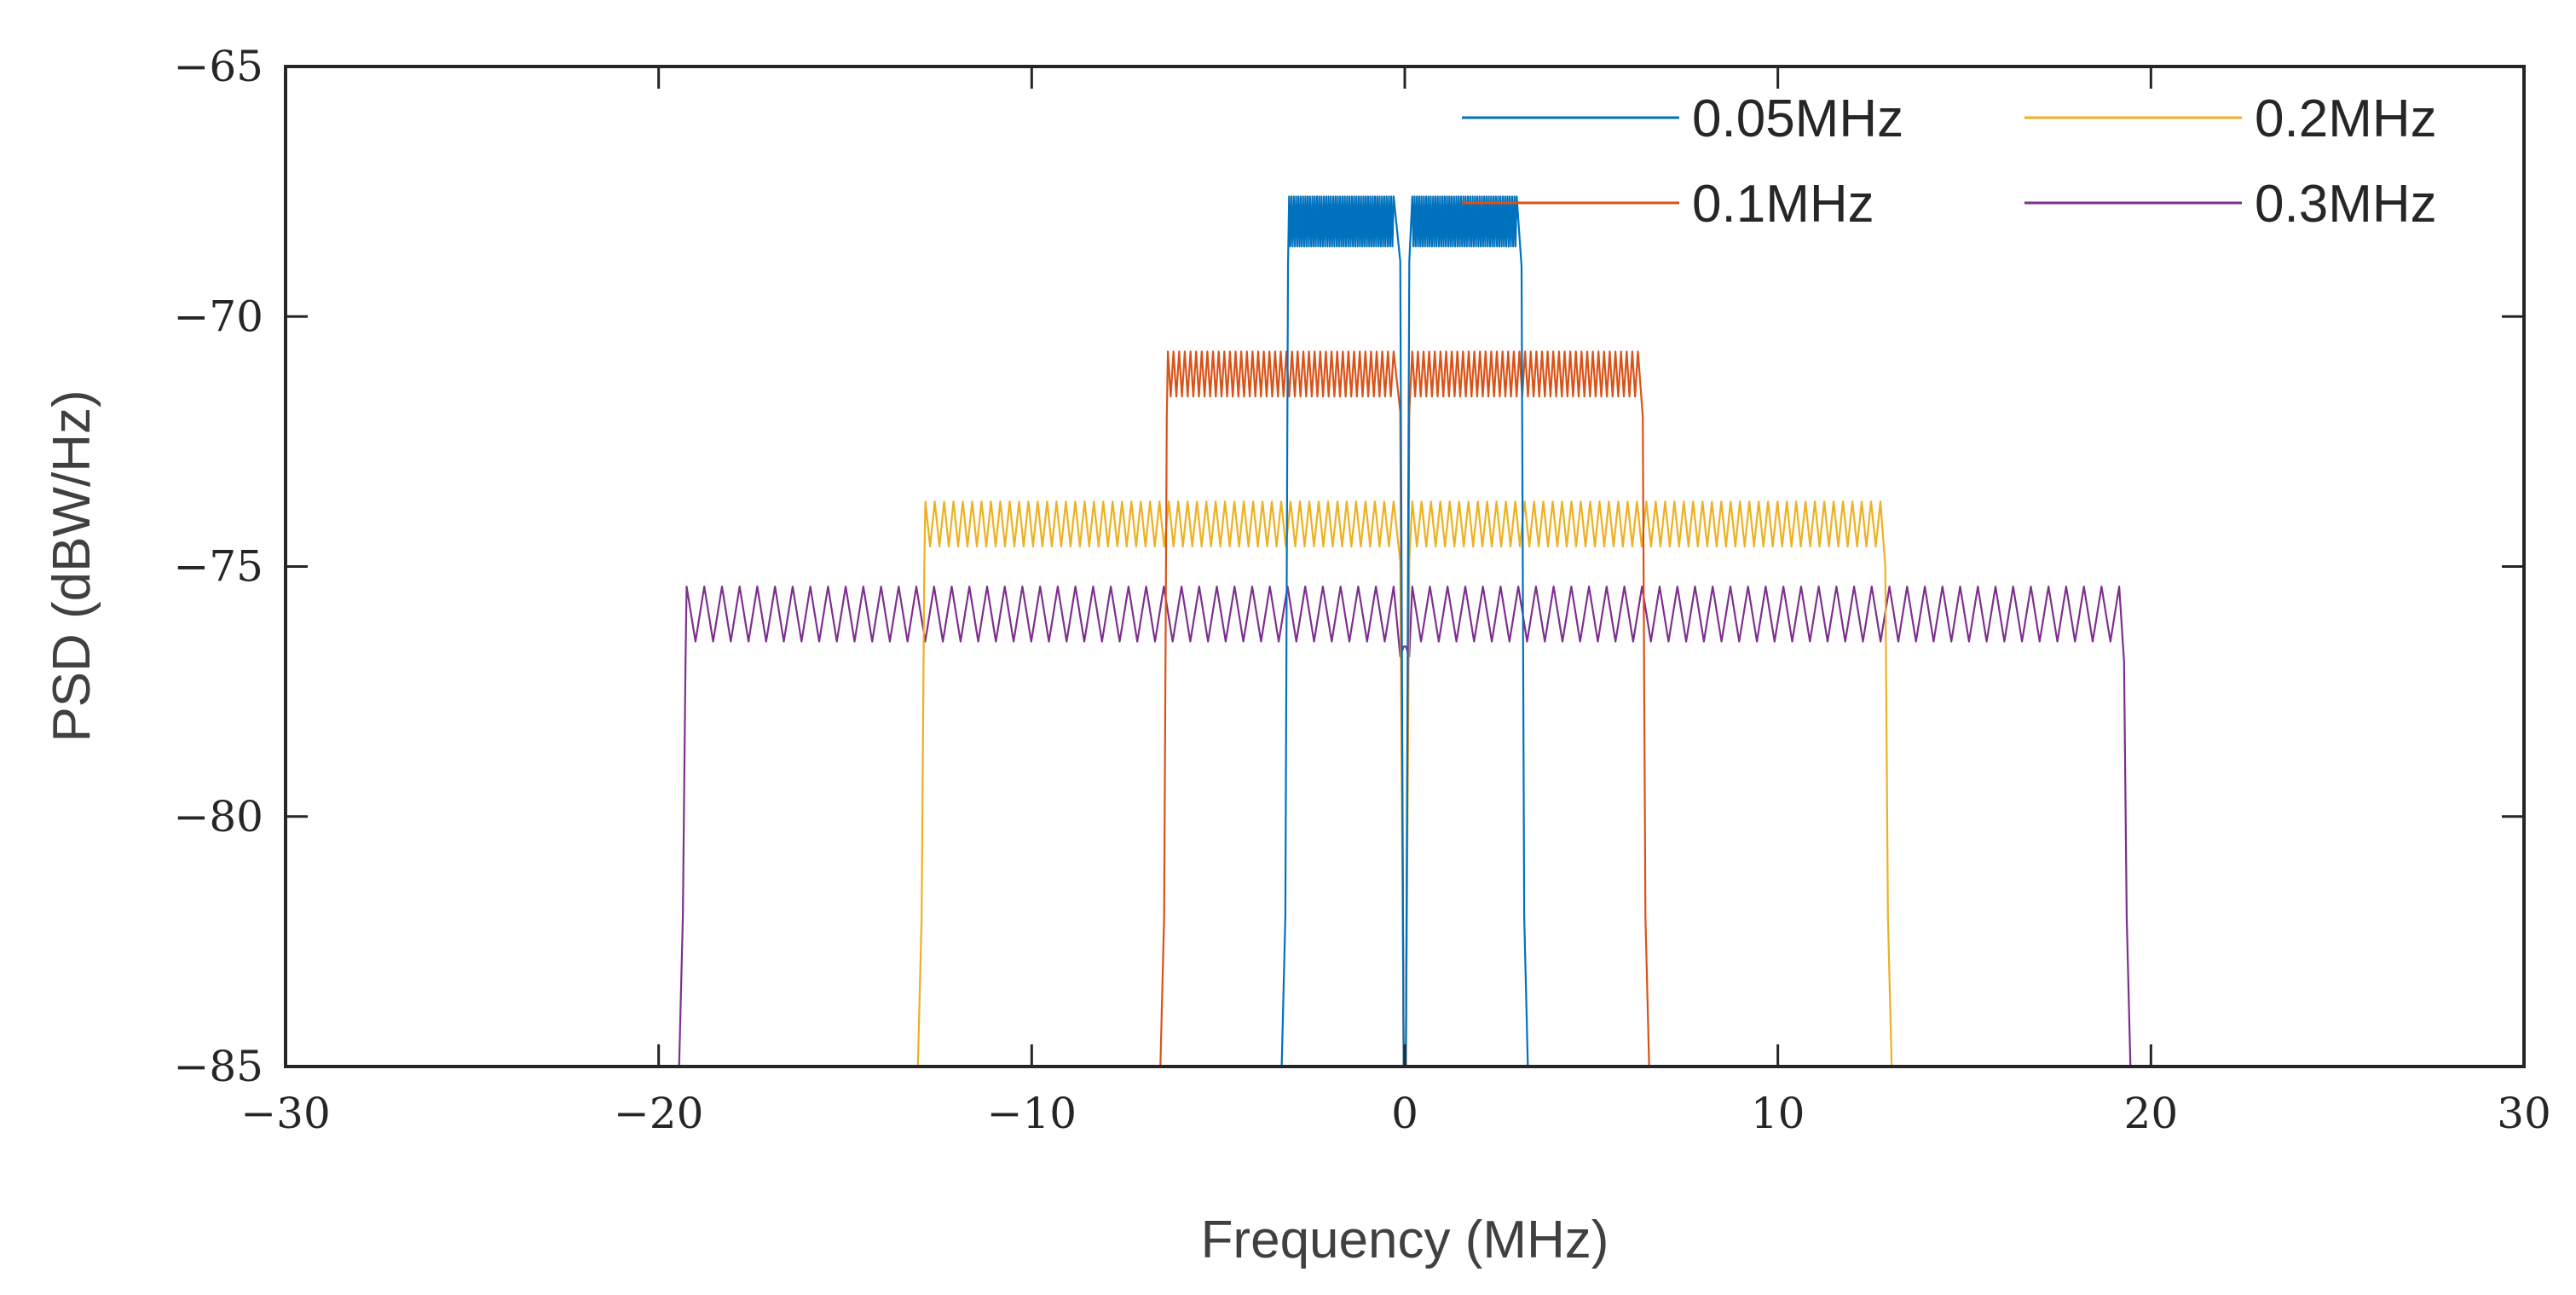 This screenshot has height=1295, width=2576. I want to click on x-tick-label: 30, so click(2524, 1113).